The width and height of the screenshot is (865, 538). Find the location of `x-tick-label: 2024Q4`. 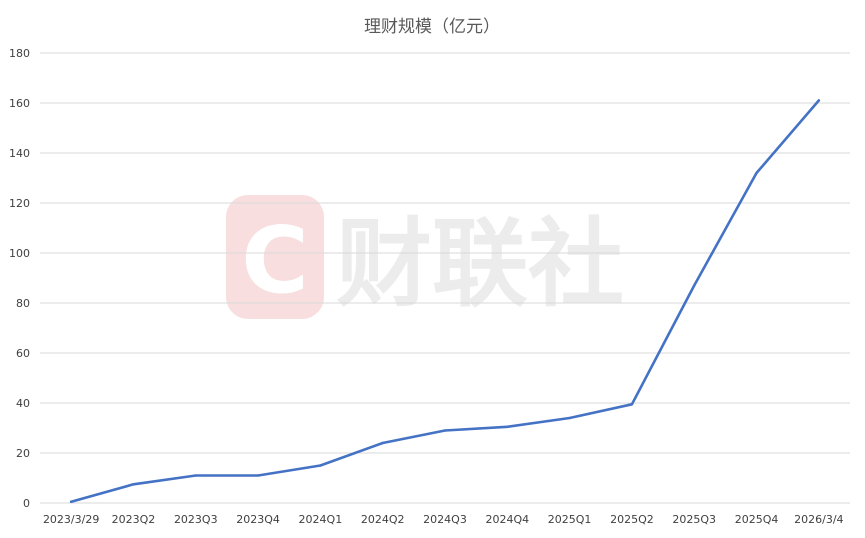

x-tick-label: 2024Q4 is located at coordinates (507, 519).